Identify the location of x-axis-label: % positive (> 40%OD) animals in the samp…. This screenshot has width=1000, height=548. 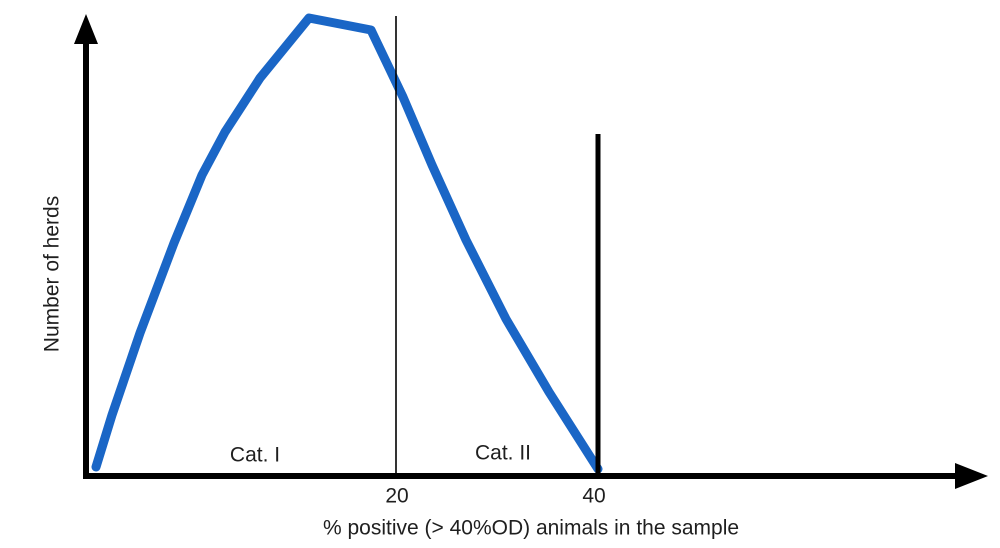
(531, 528).